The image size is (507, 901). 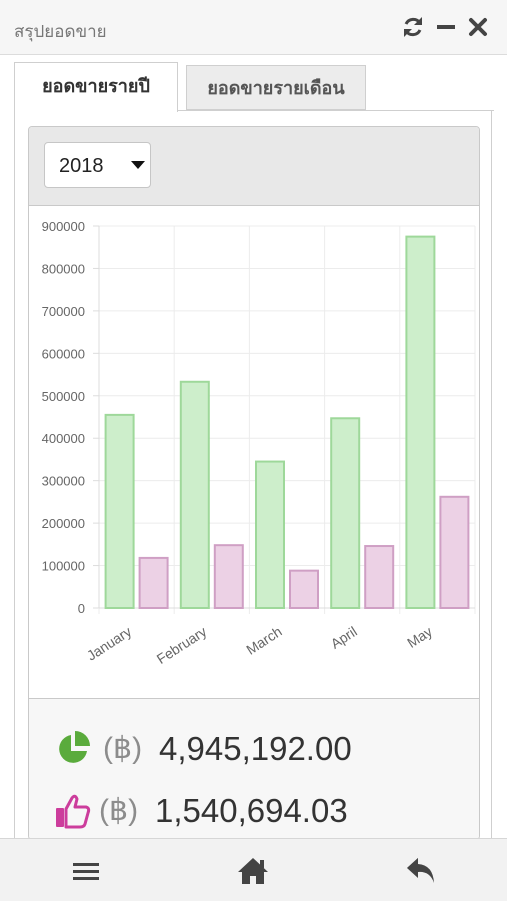 What do you see at coordinates (86, 871) in the screenshot?
I see `menu-icon` at bounding box center [86, 871].